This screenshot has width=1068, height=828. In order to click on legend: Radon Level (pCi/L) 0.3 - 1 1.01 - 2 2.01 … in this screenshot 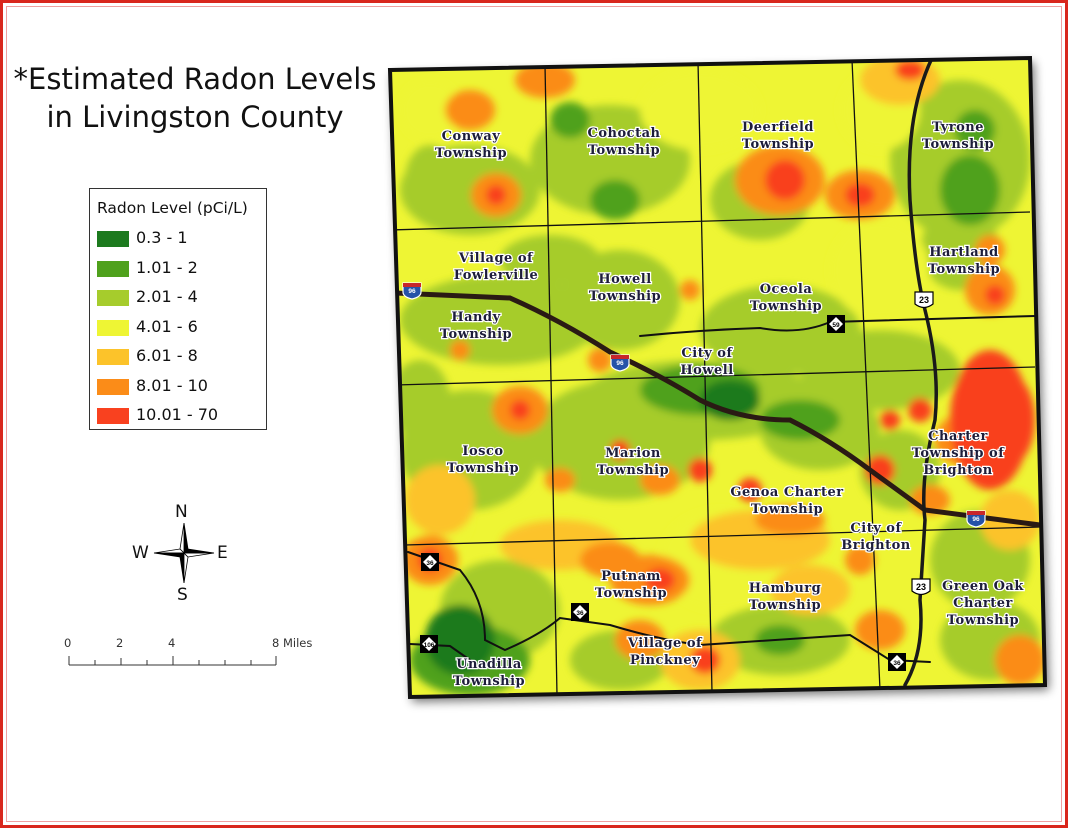, I will do `click(178, 309)`.